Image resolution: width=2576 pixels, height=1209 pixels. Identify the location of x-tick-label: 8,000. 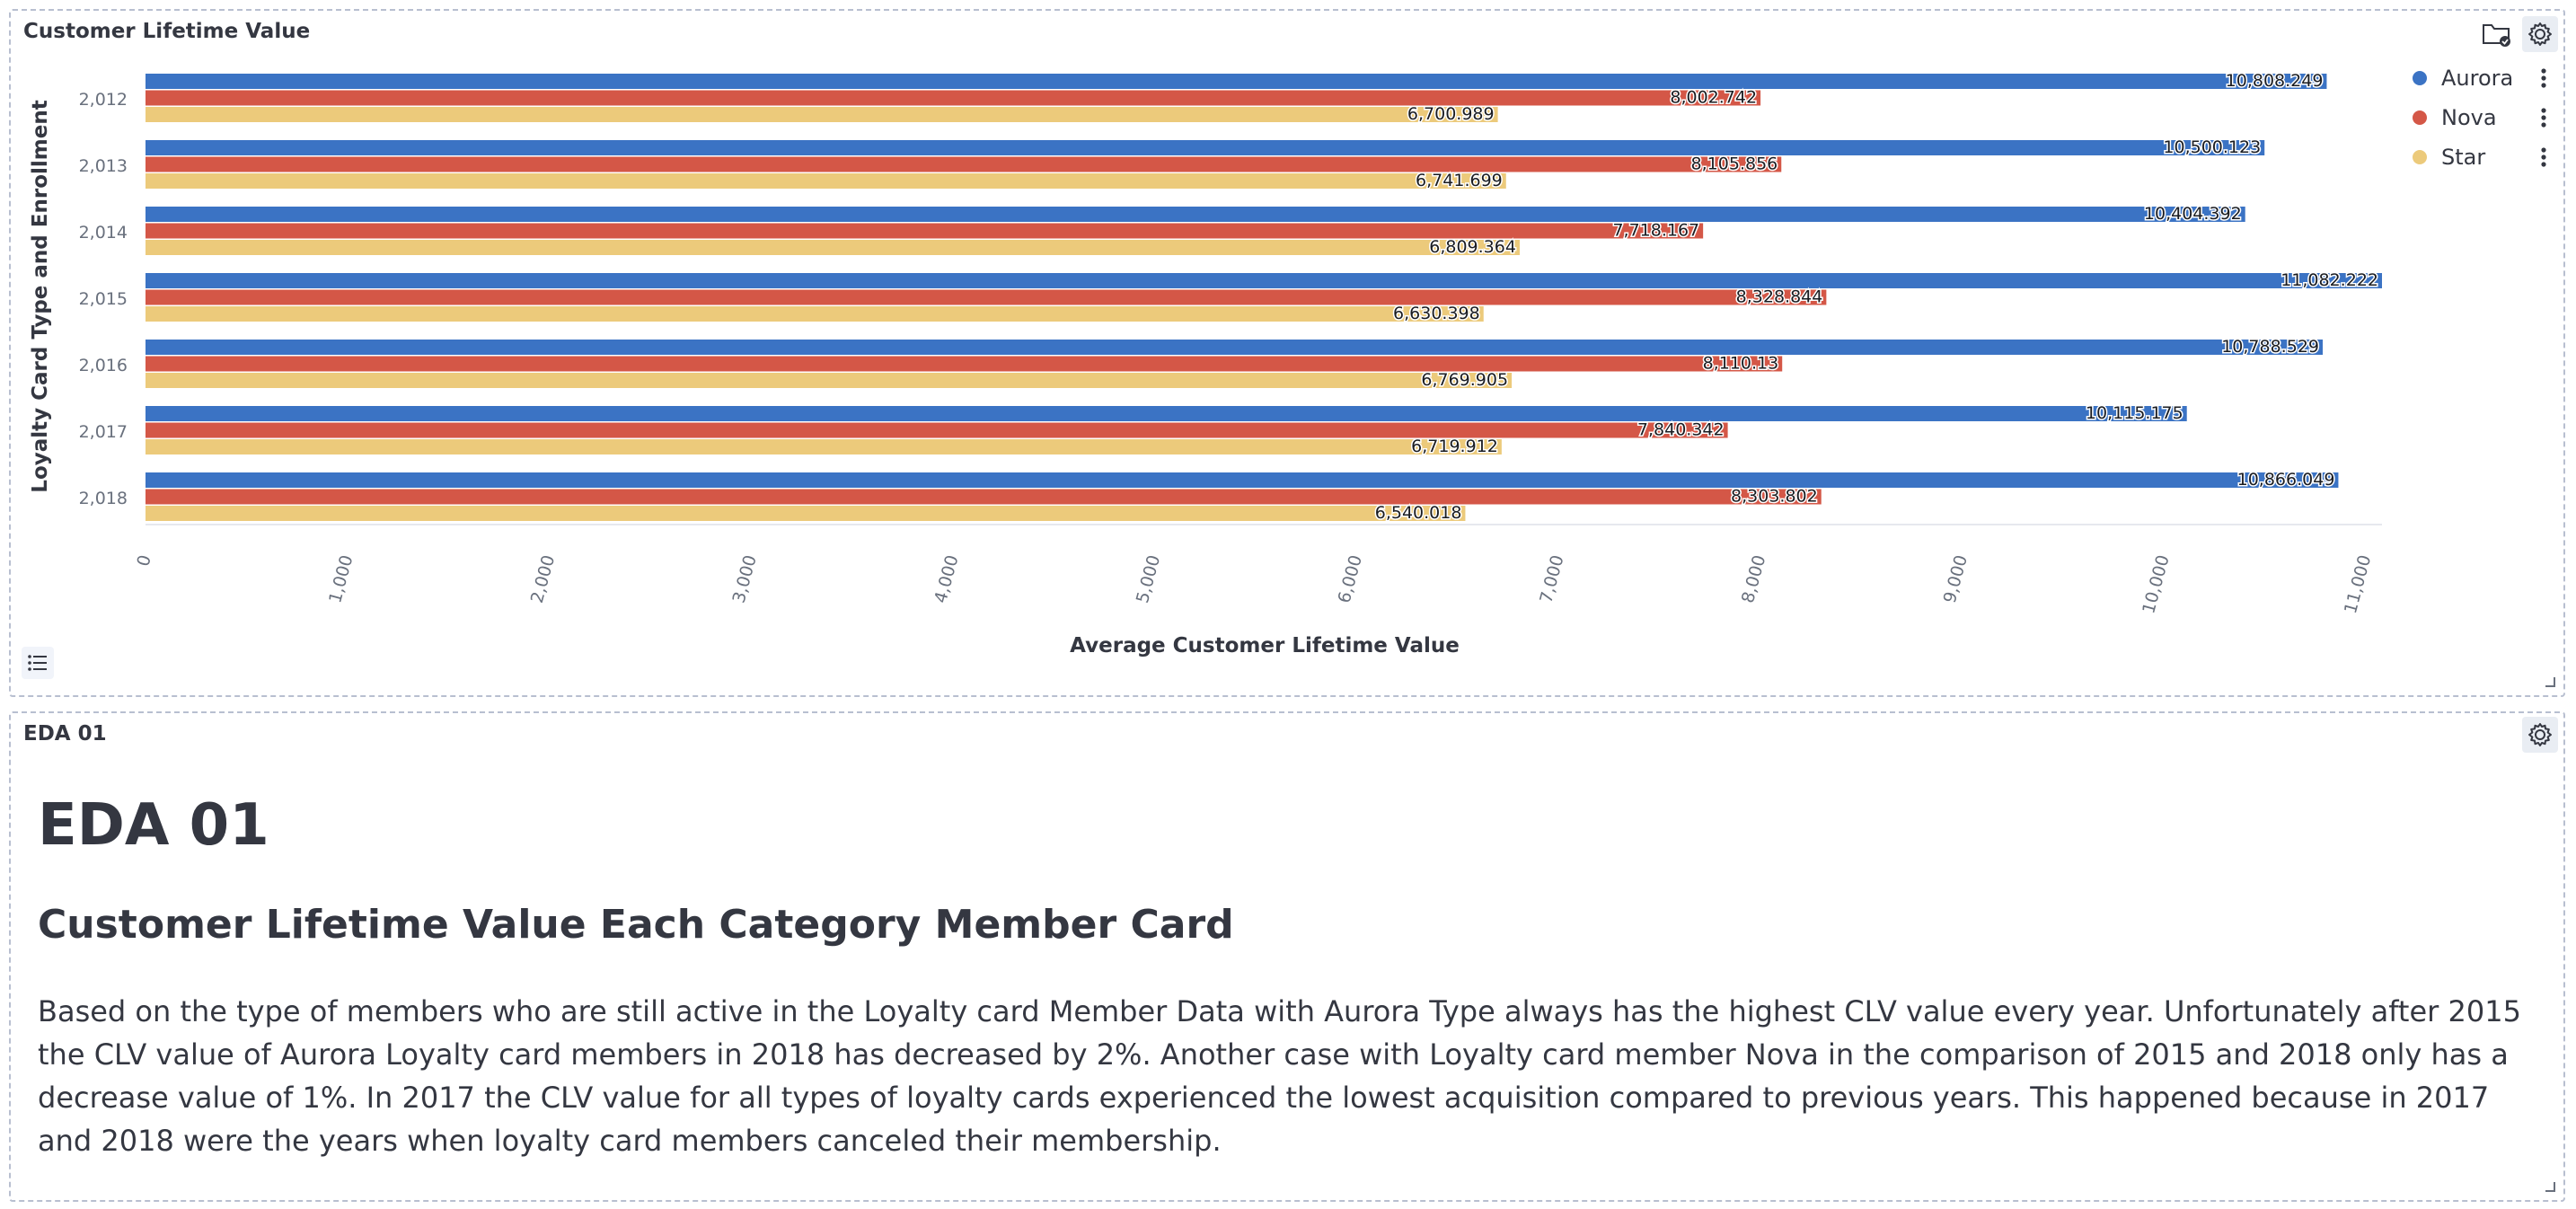
(1753, 579).